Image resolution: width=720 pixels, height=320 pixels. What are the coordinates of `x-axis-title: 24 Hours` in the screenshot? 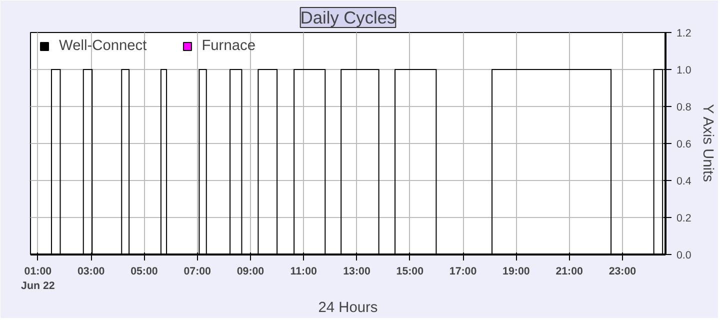 It's located at (348, 308).